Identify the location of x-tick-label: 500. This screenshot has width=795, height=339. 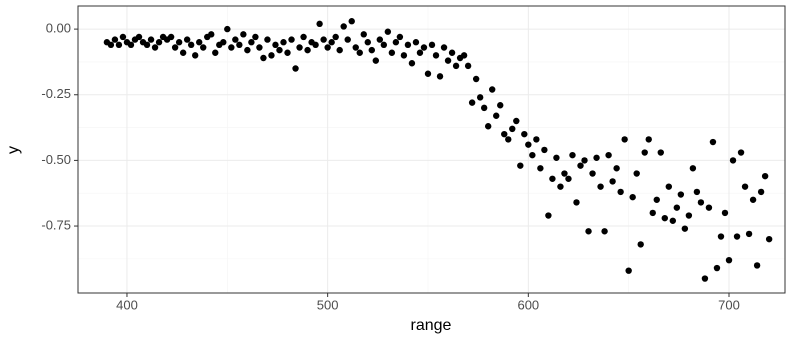
(328, 304).